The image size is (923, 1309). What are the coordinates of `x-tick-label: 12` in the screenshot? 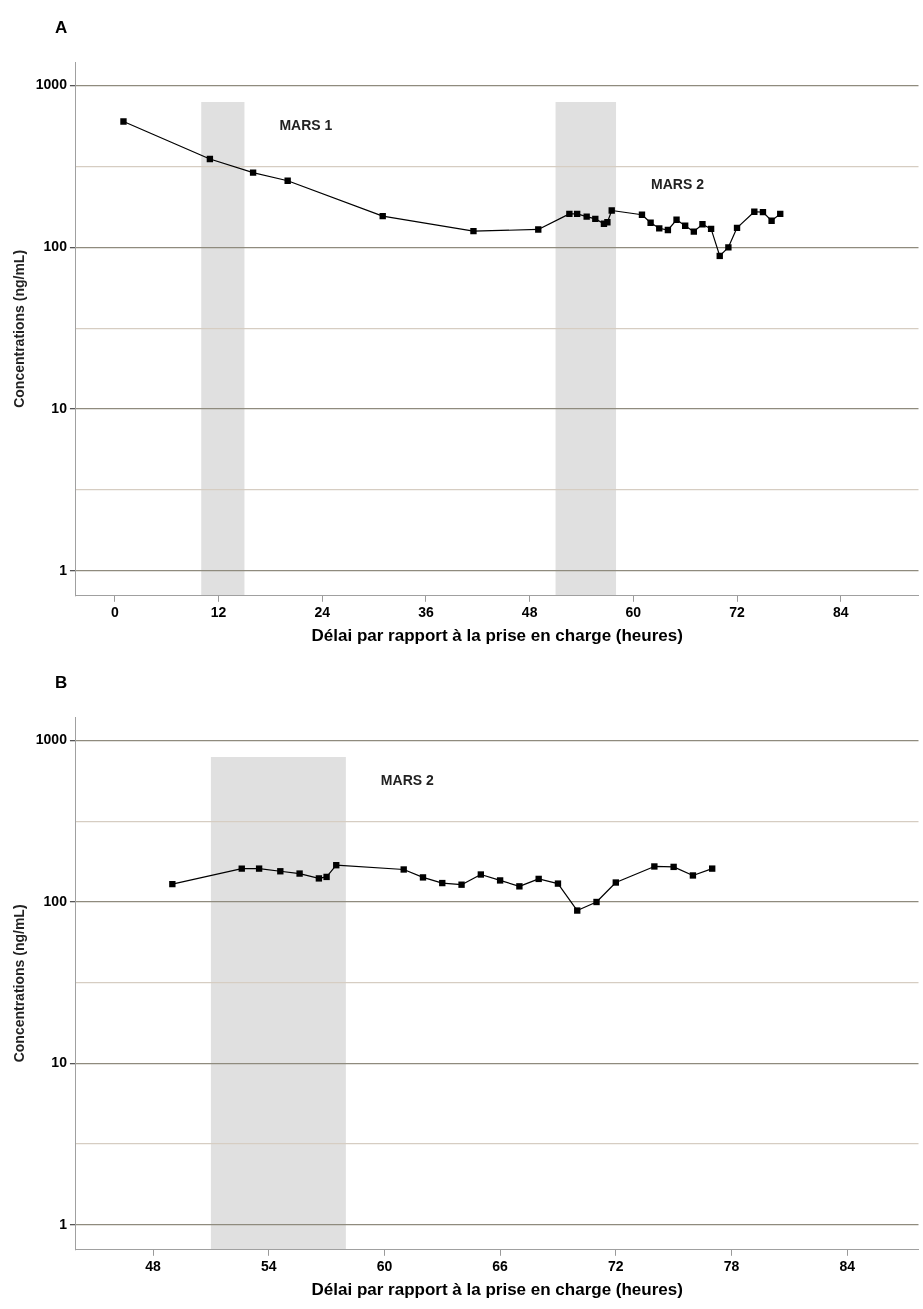 It's located at (218, 612).